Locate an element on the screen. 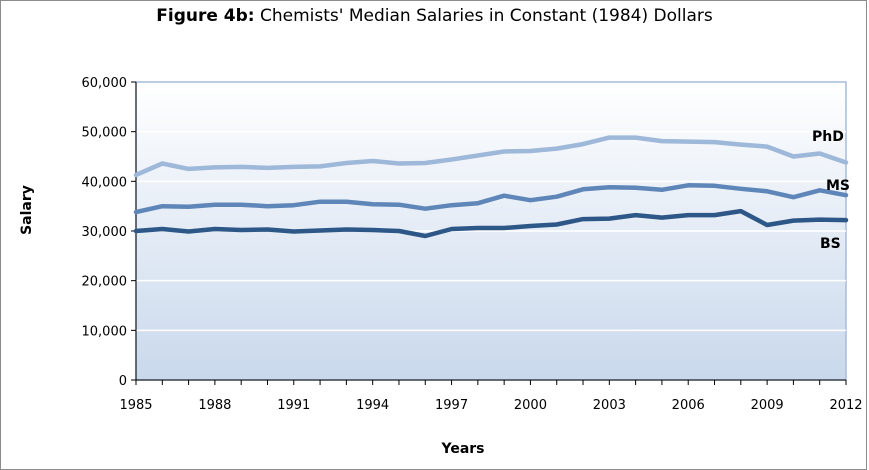  x-tick-label: 2000 is located at coordinates (530, 405).